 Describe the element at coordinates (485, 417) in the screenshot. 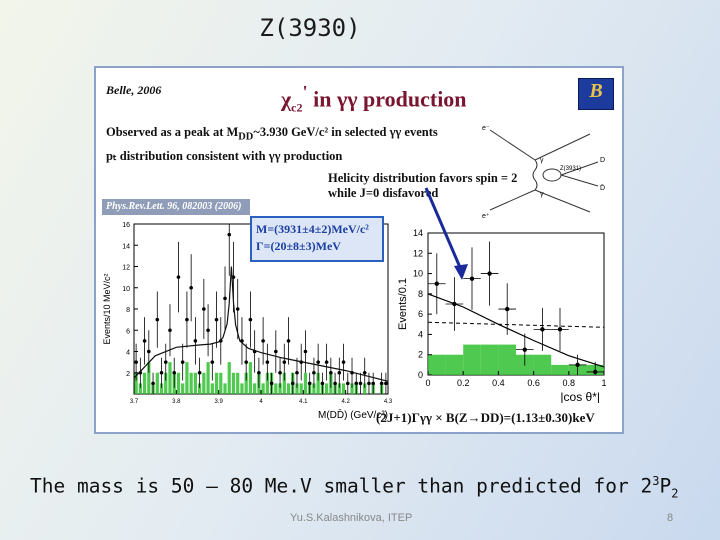

I see `width-formula: (2J+1)Γγγ × B(Z→DD)=(1.13±0.30)keV` at that location.